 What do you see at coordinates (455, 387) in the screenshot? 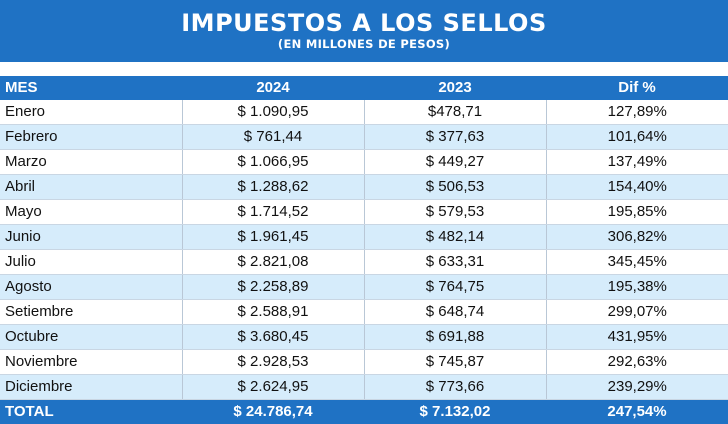
I see `table-cell: $ 773,66` at bounding box center [455, 387].